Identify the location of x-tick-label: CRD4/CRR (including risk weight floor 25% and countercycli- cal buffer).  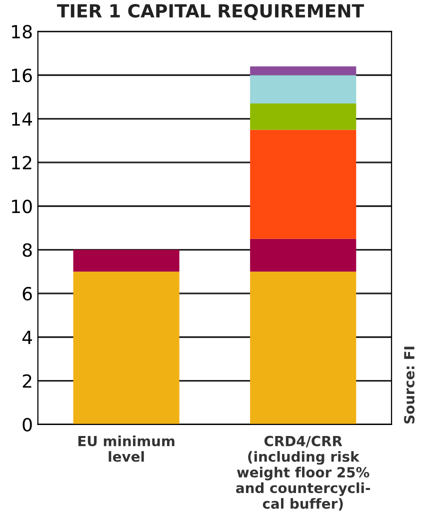
(303, 473).